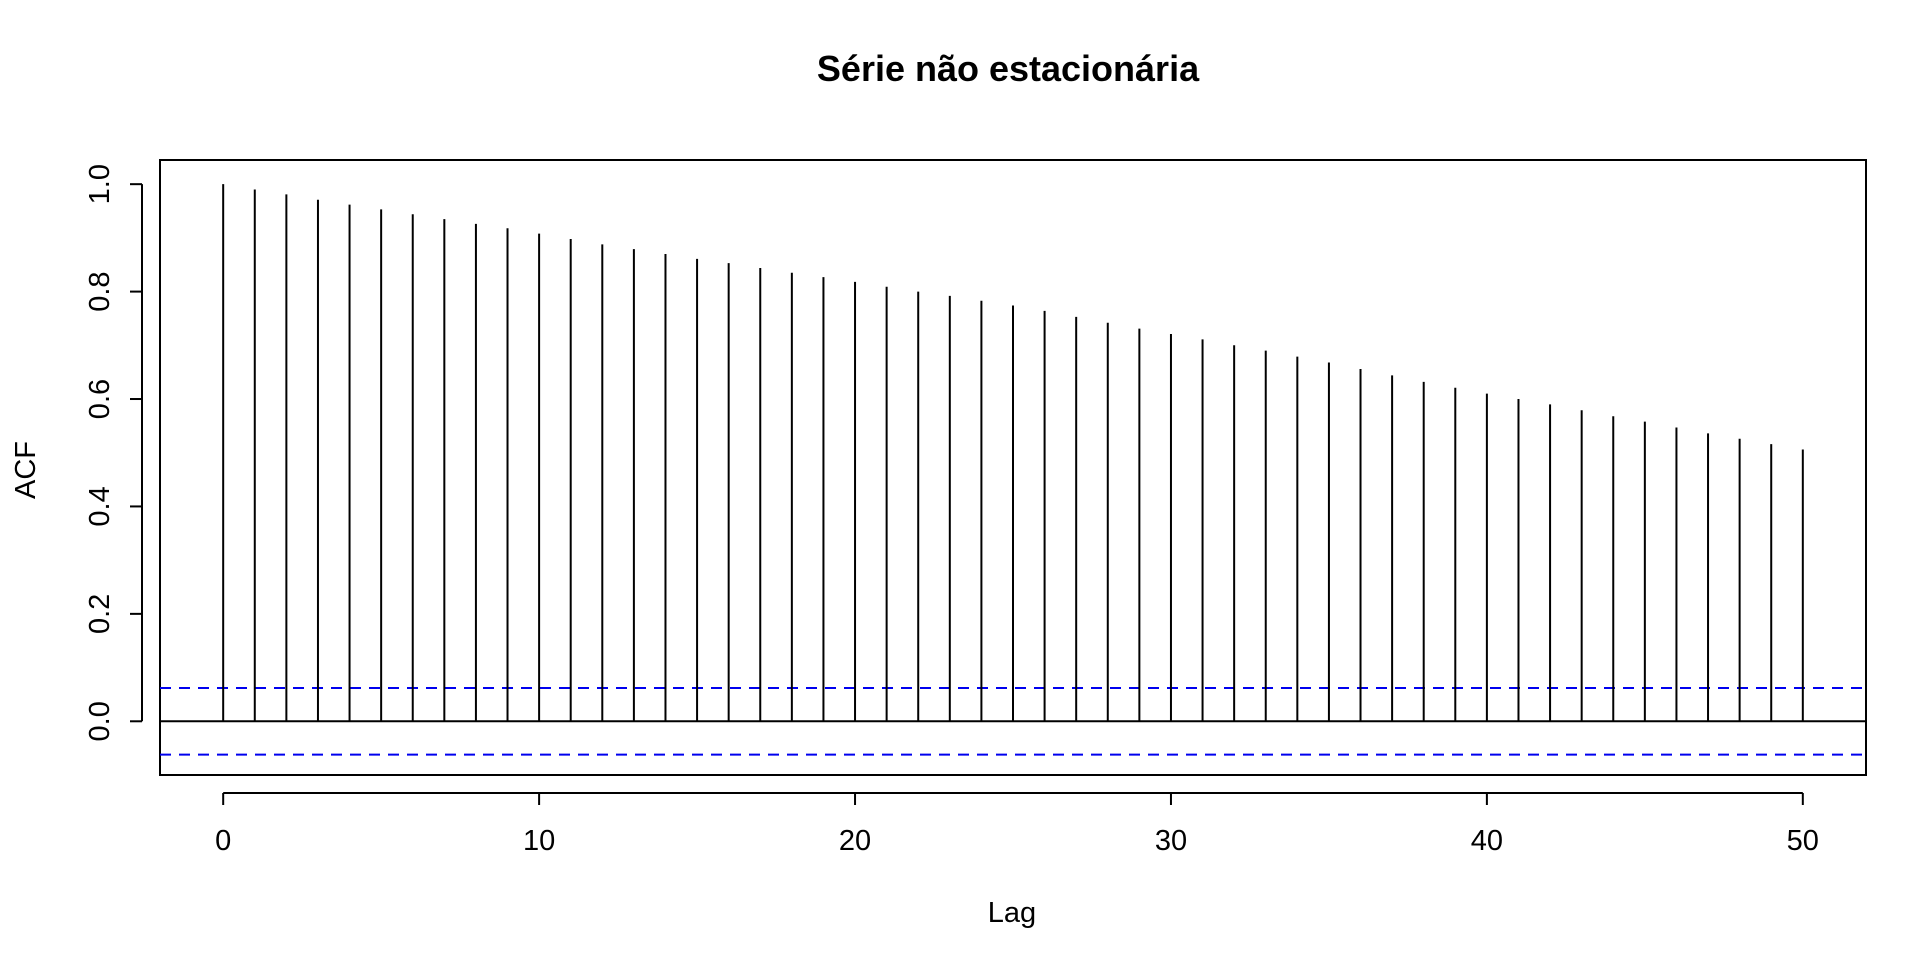  Describe the element at coordinates (855, 841) in the screenshot. I see `x-tick-label-20: 20` at that location.